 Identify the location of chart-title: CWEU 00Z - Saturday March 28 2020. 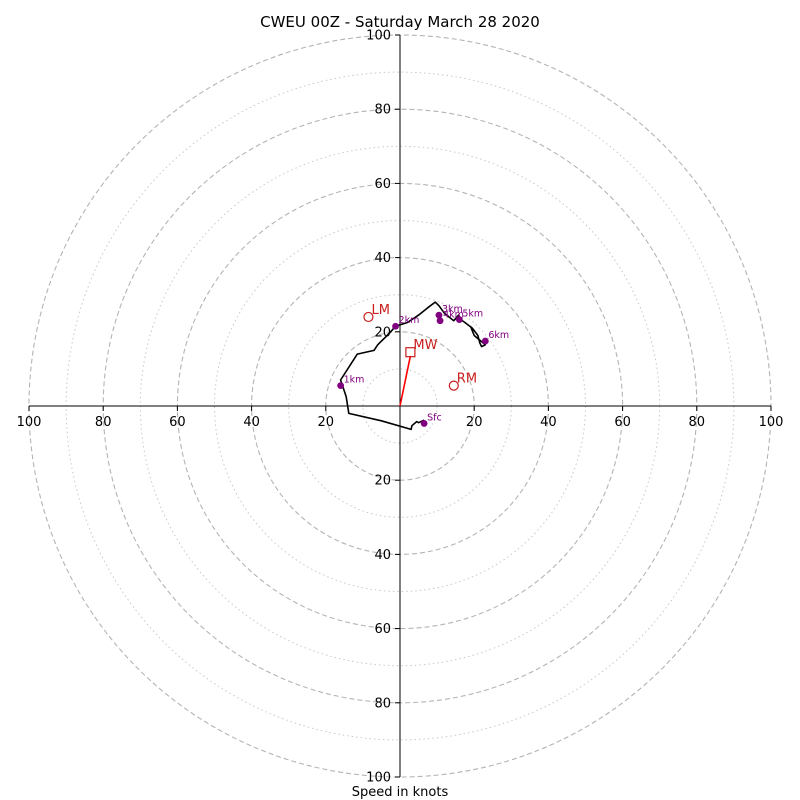
(400, 22).